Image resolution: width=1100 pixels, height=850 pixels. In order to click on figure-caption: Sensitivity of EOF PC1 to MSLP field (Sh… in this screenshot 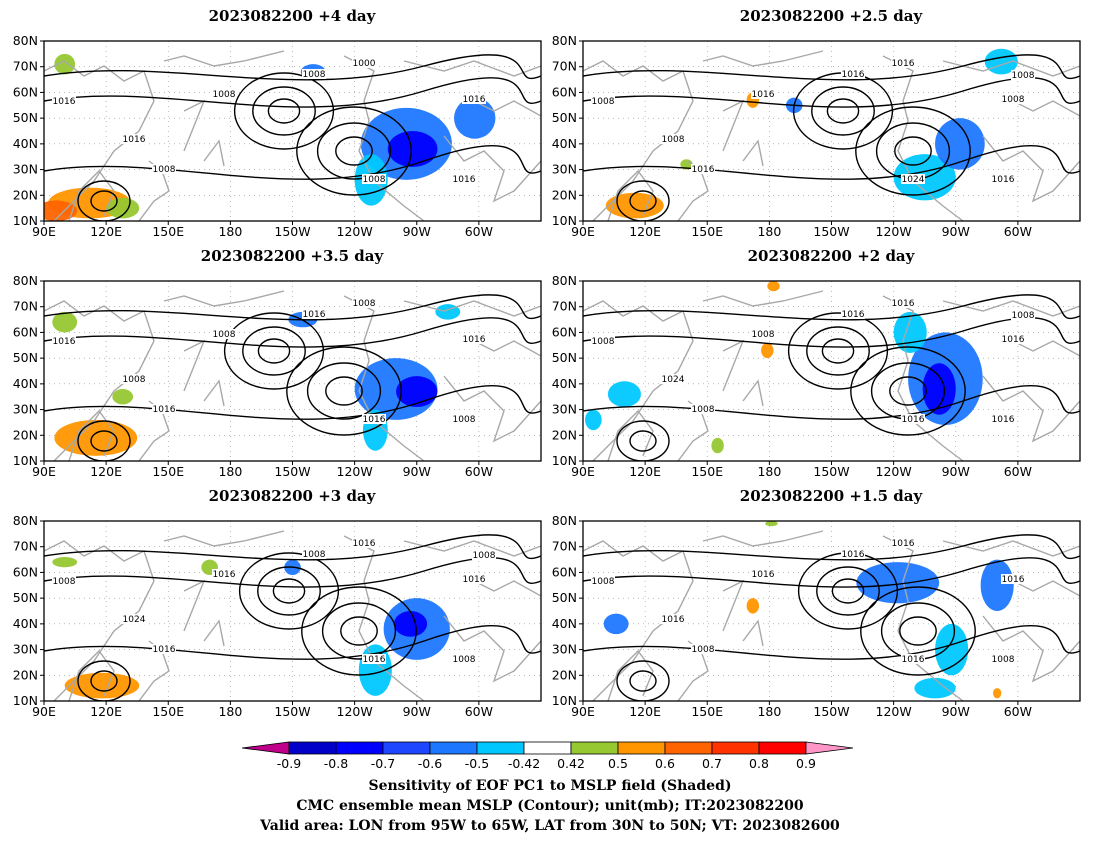, I will do `click(549, 806)`.